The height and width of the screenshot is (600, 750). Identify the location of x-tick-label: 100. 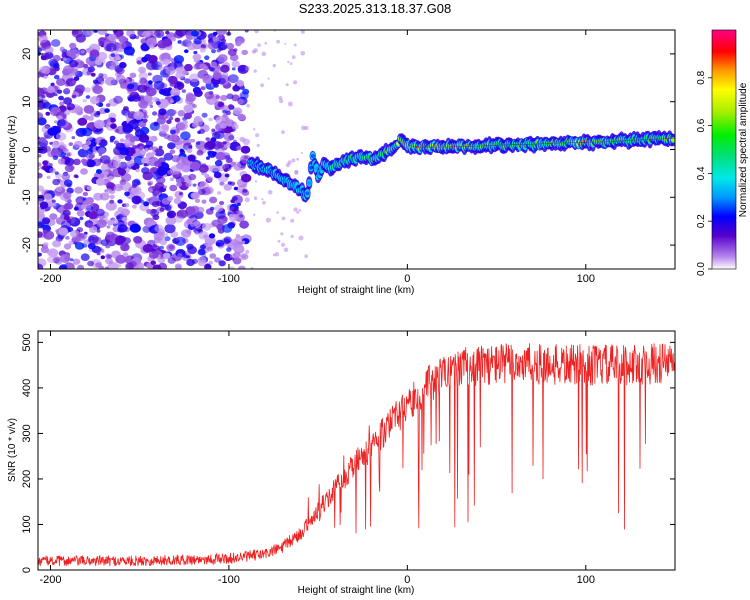
(586, 279).